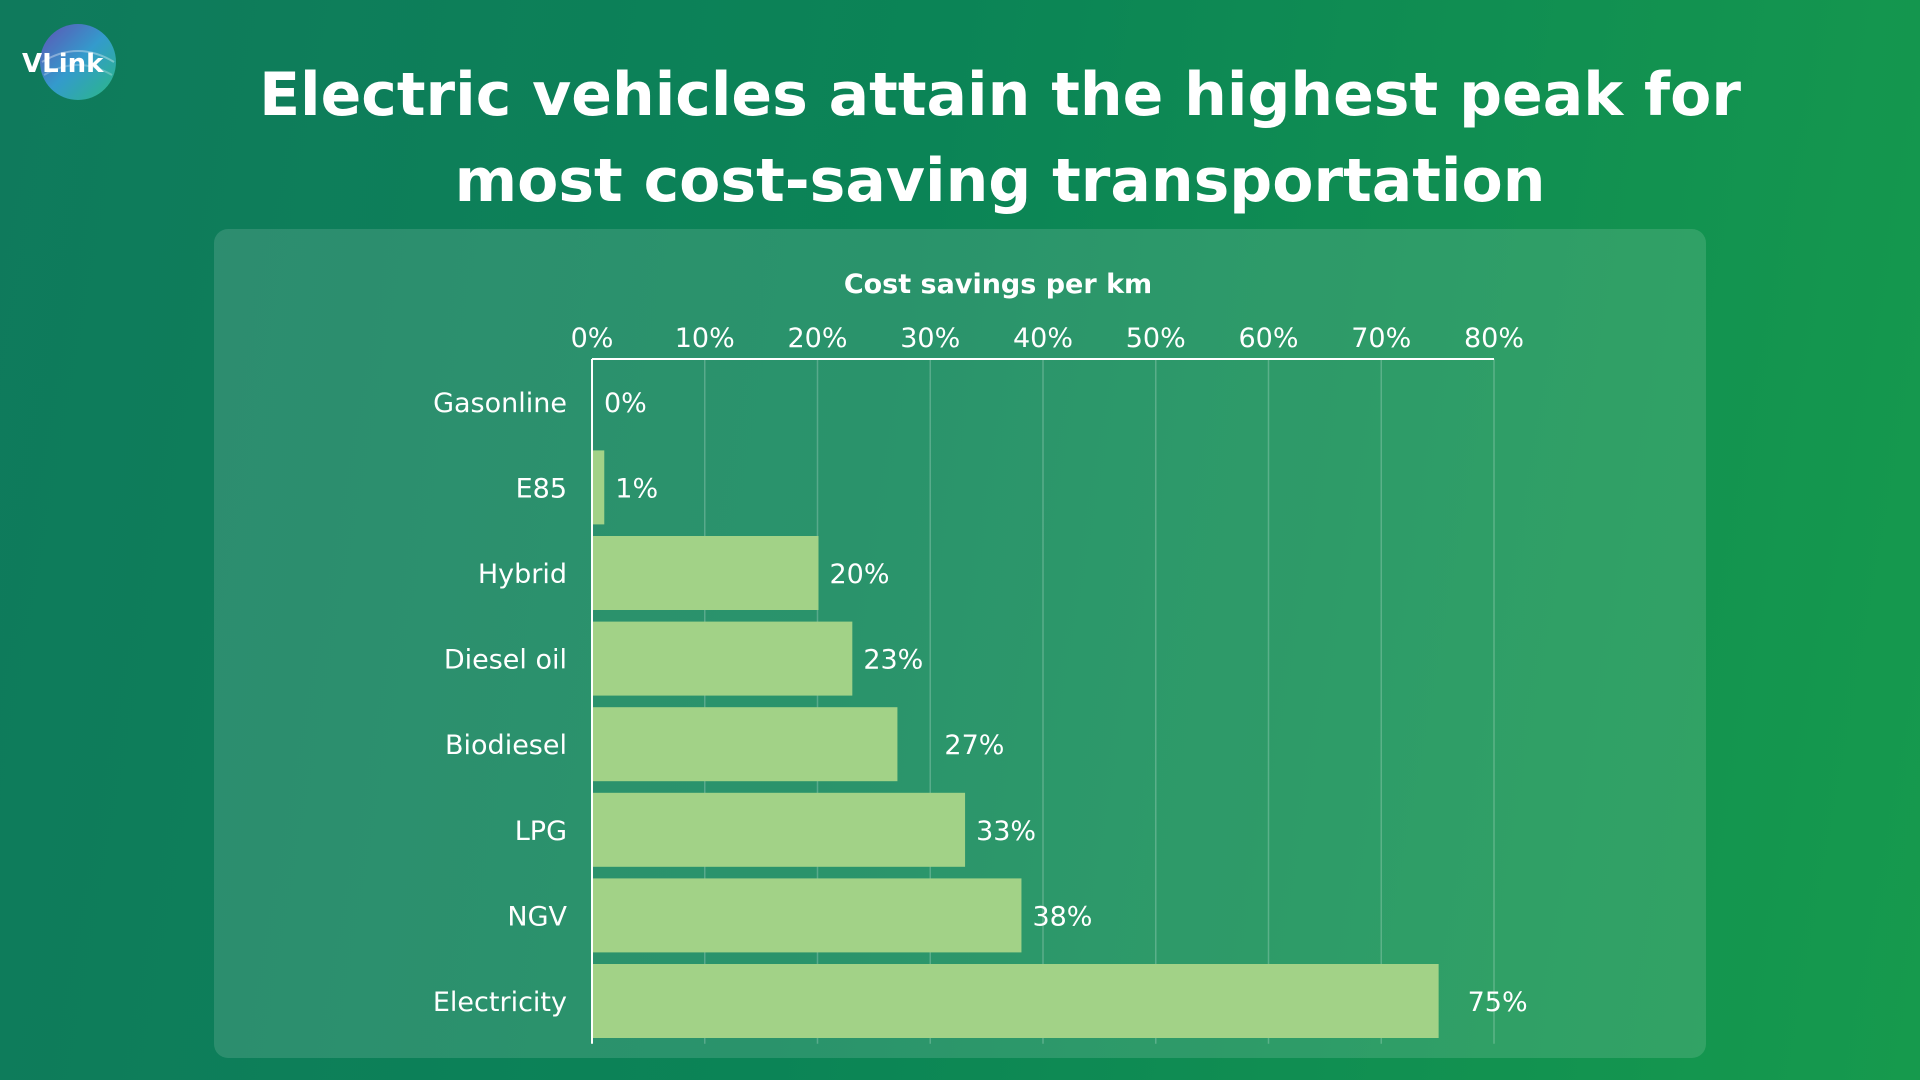 The image size is (1920, 1080). Describe the element at coordinates (541, 488) in the screenshot. I see `category-label: E85` at that location.